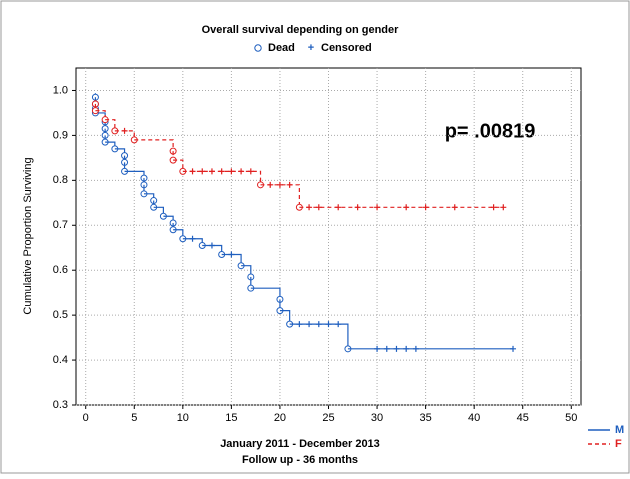 This screenshot has width=630, height=479. I want to click on y-tick-label: 1.0, so click(60, 90).